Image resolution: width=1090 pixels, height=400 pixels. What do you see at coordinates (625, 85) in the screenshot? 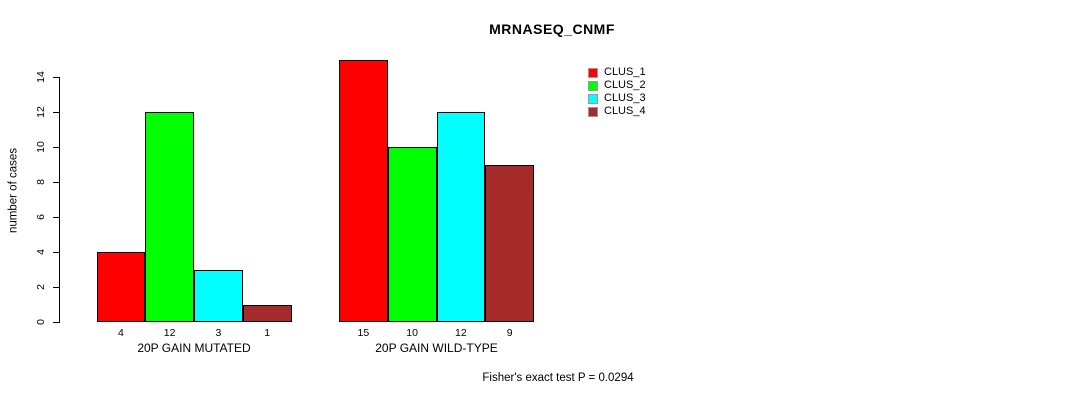
I see `legend-label: CLUS_2` at bounding box center [625, 85].